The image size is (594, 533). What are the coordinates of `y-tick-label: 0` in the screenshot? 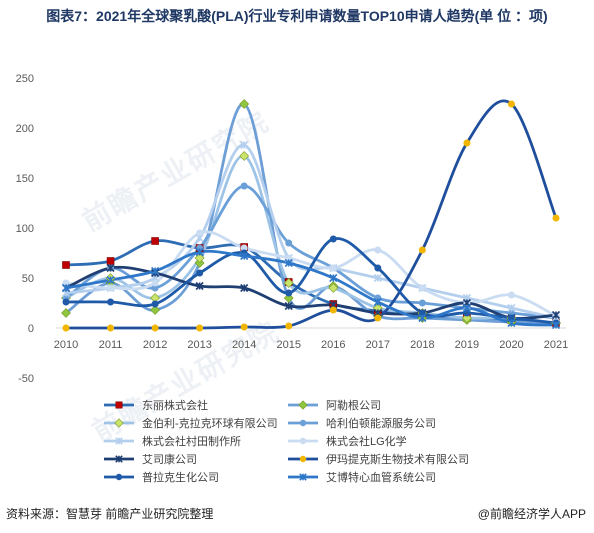 It's located at (31, 329).